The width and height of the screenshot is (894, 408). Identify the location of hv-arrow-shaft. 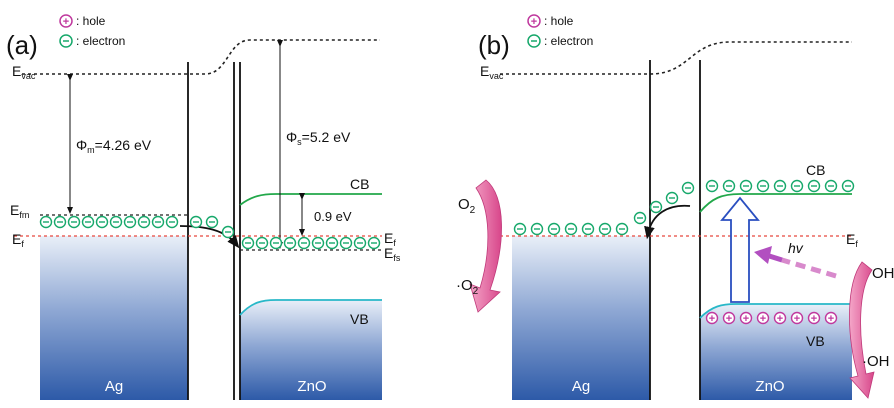
(809, 268).